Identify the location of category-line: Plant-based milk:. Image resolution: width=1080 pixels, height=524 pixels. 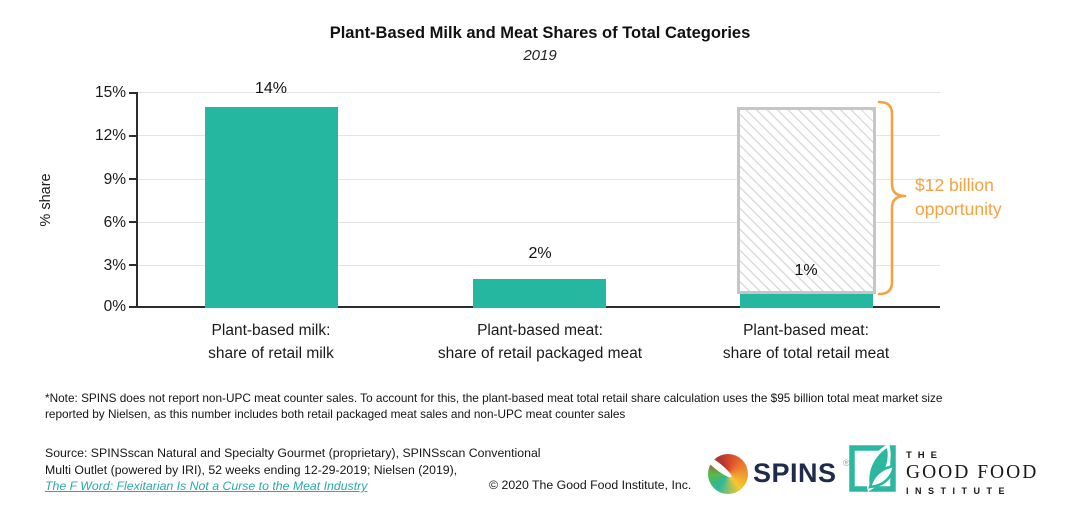
(271, 330).